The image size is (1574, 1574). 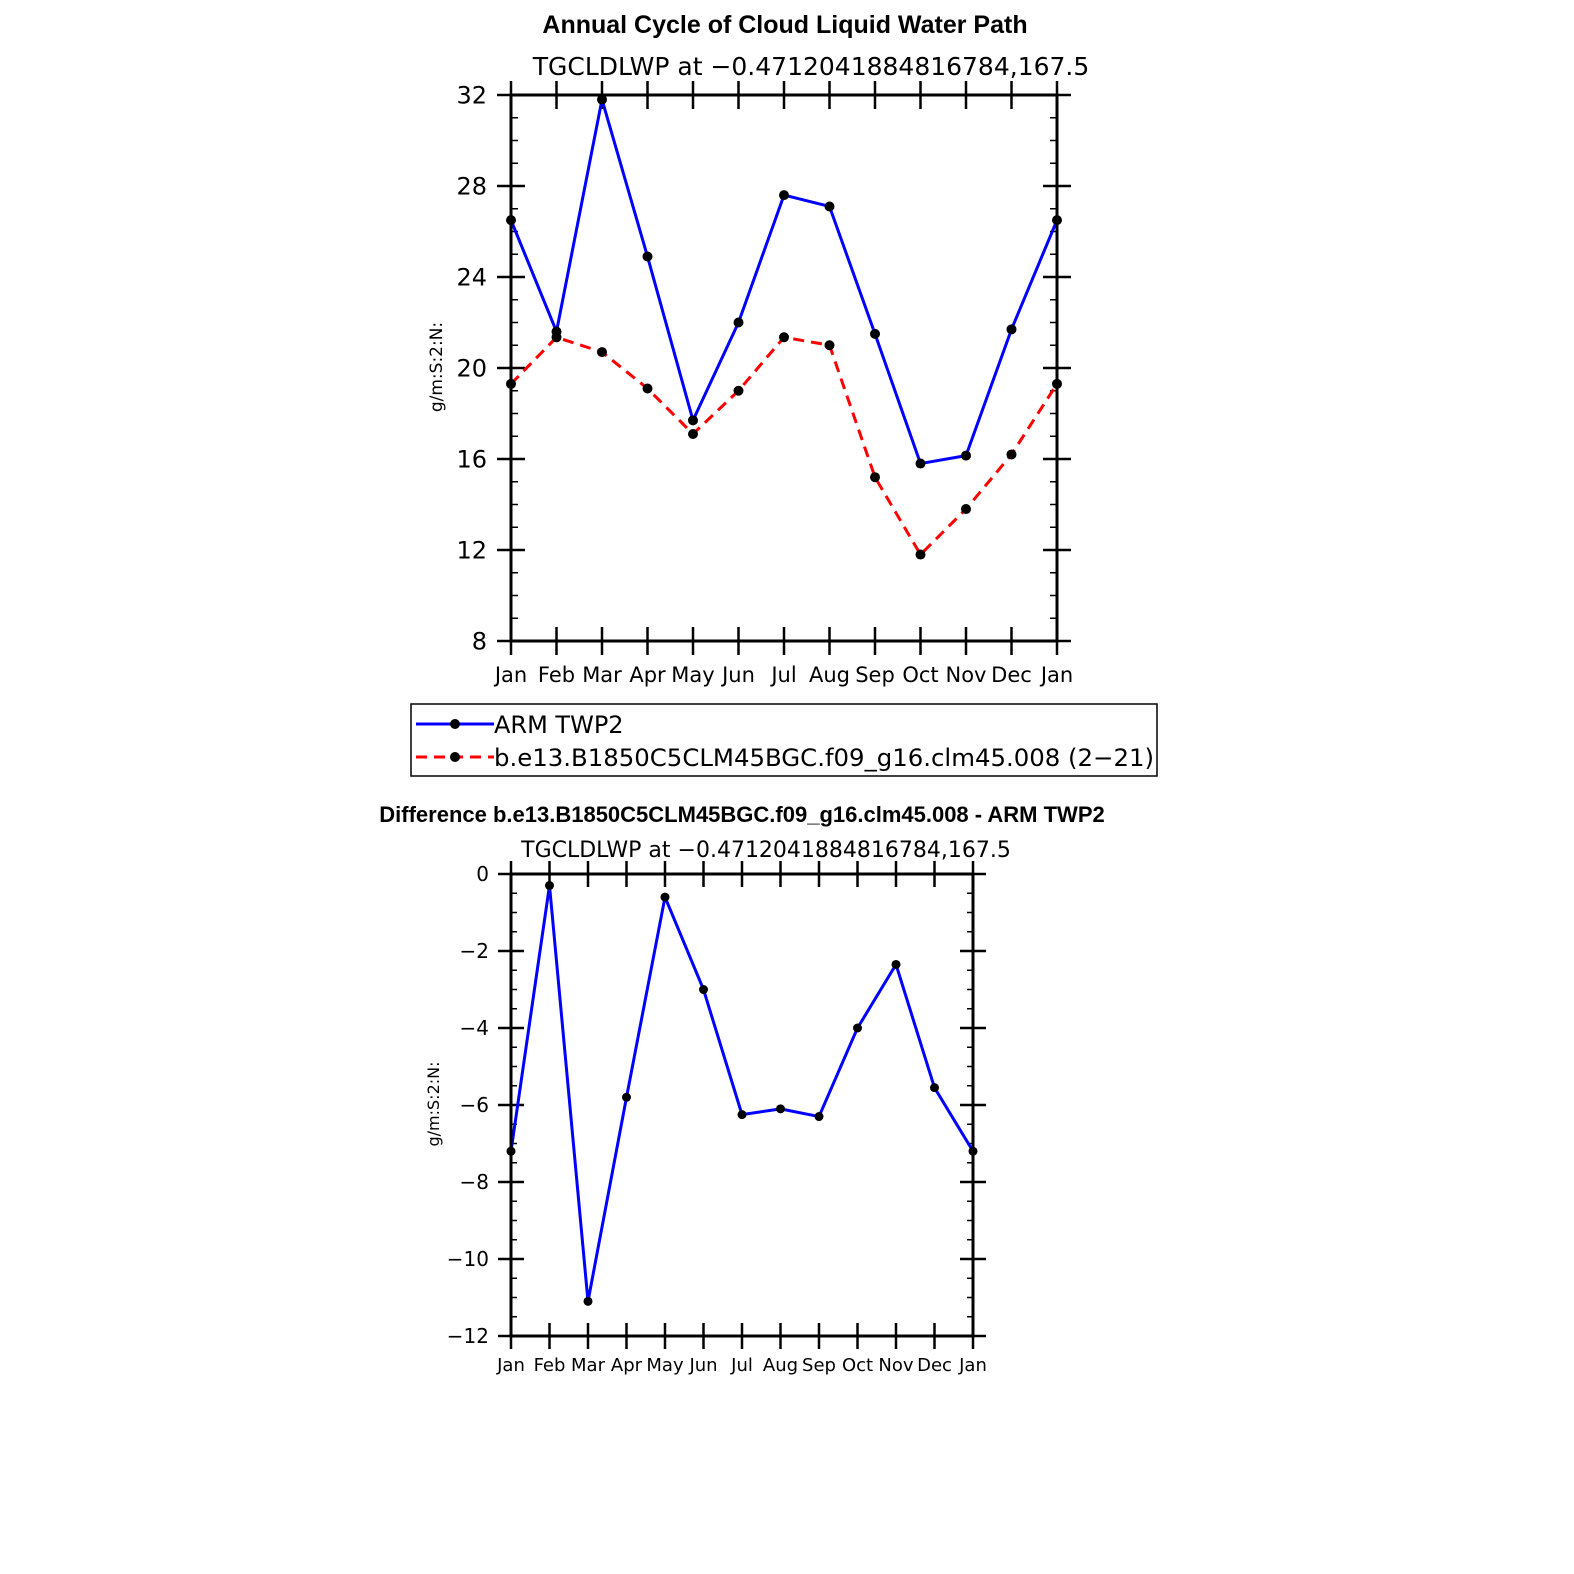 What do you see at coordinates (479, 642) in the screenshot?
I see `y-tick-label: 8` at bounding box center [479, 642].